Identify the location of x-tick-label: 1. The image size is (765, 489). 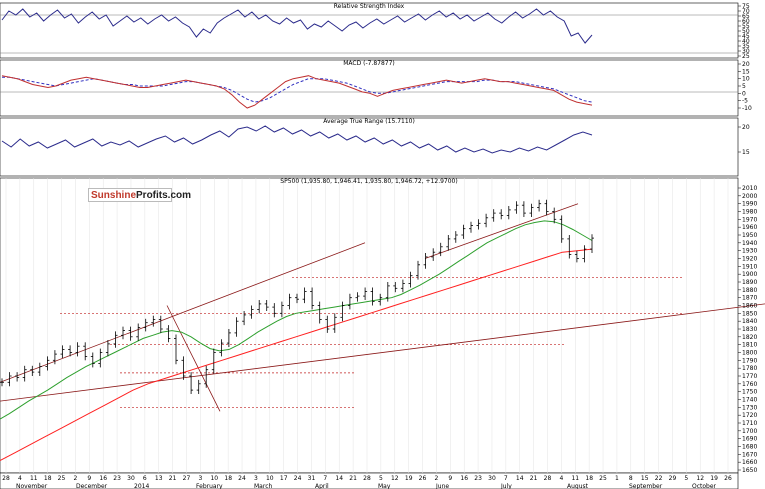
(617, 478).